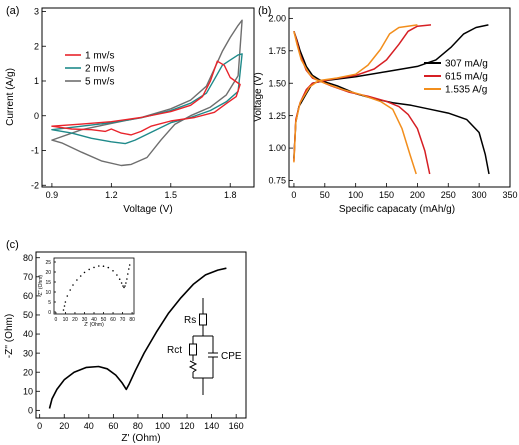 This screenshot has height=445, width=519. I want to click on inset-x-tick-label: 50, so click(104, 320).